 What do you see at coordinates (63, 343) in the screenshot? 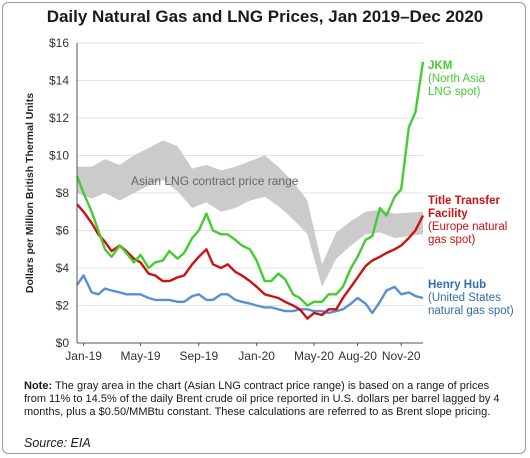
I see `y-tick-label: $0` at bounding box center [63, 343].